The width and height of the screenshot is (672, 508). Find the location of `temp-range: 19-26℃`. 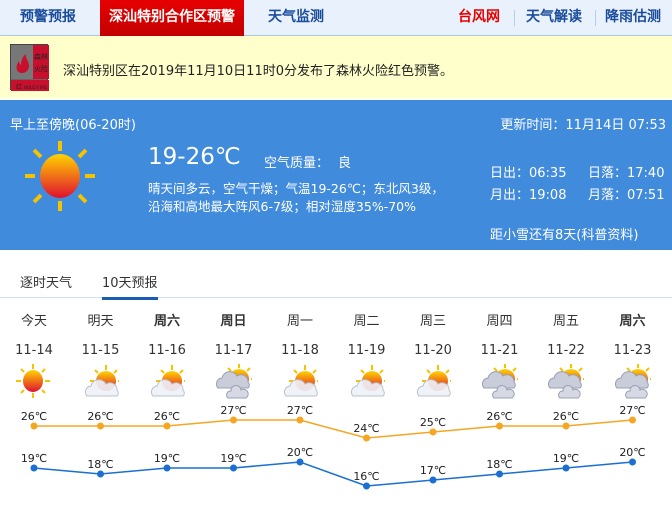

temp-range: 19-26℃ is located at coordinates (194, 157).